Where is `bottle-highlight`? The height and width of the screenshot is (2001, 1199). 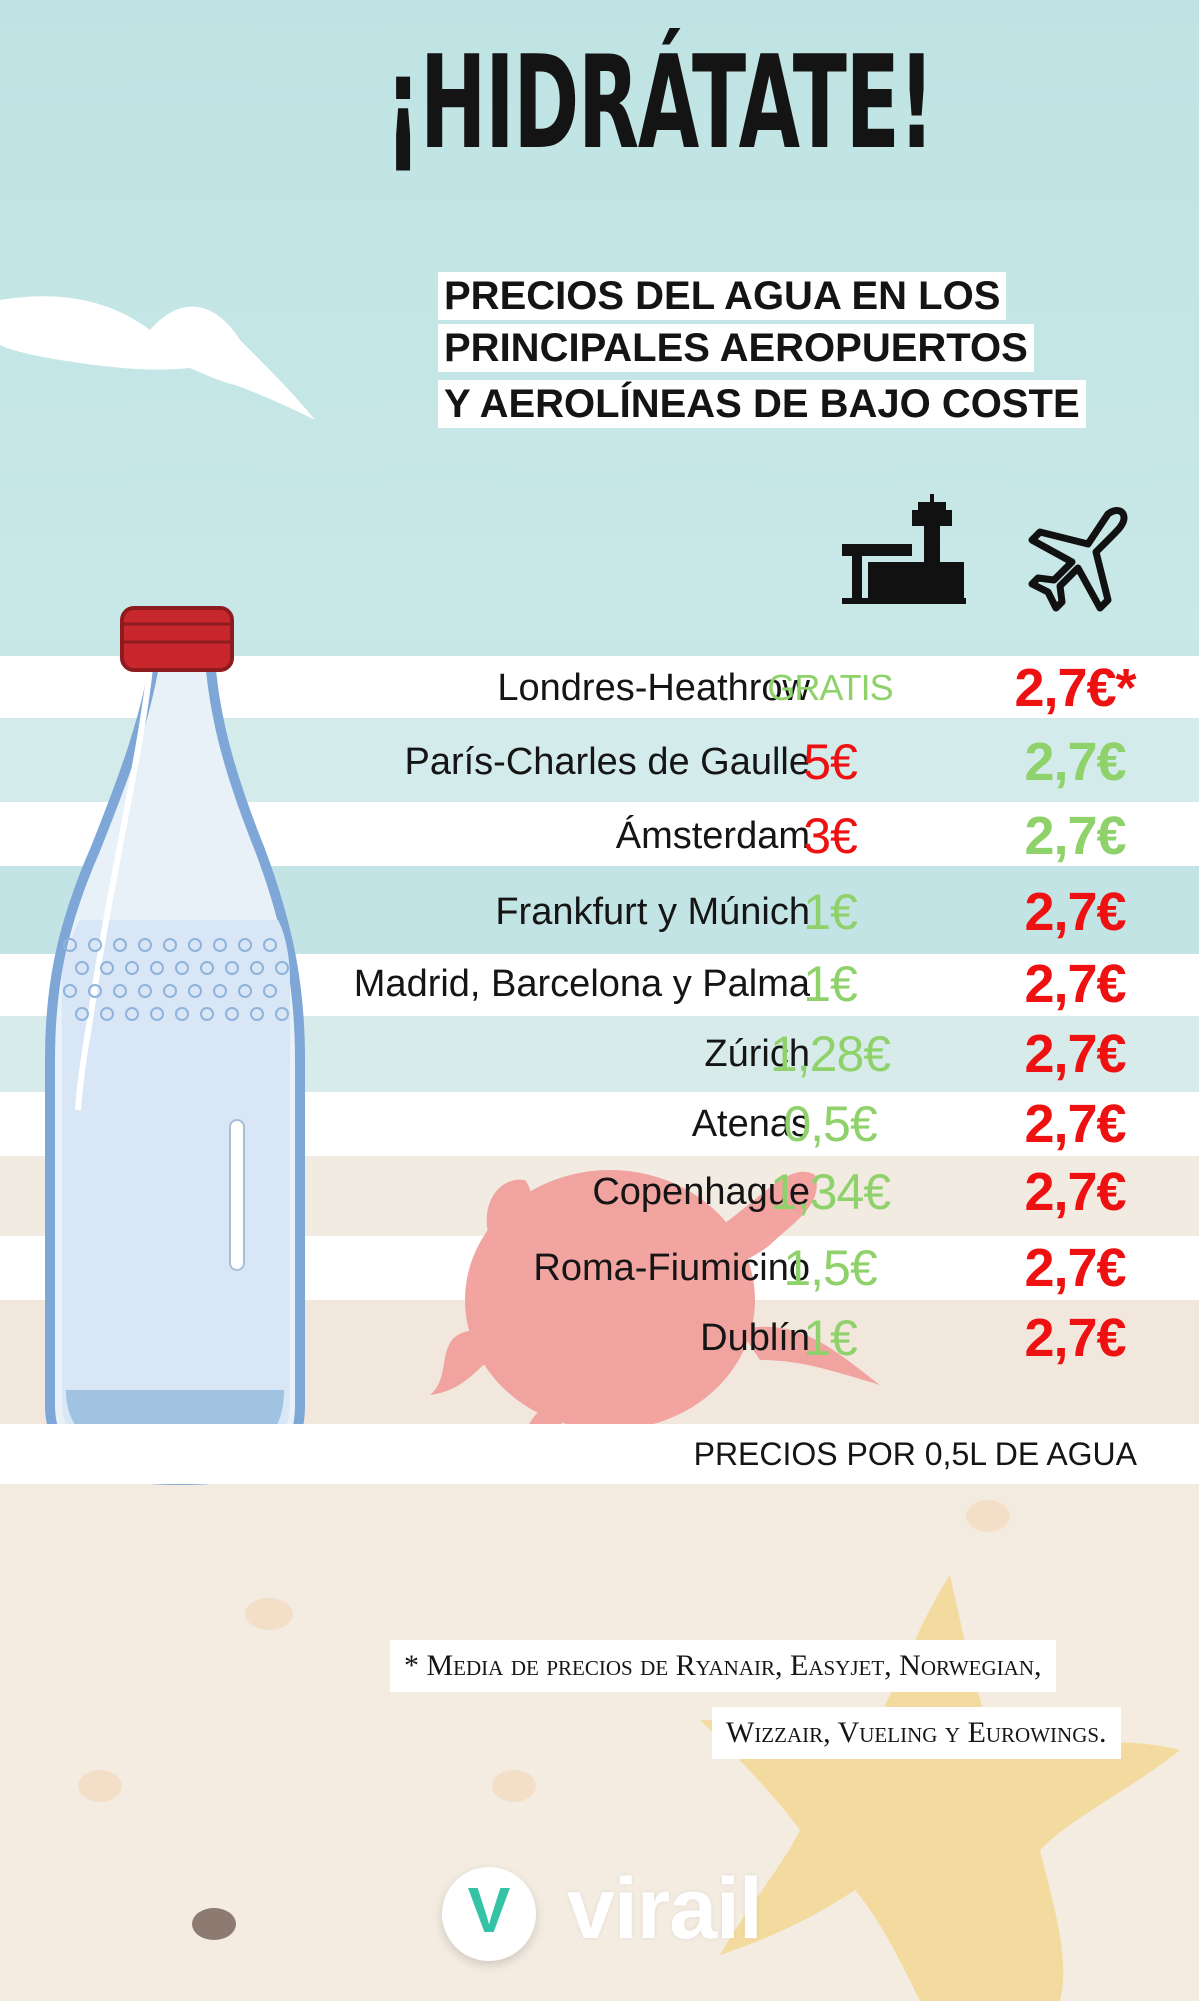
bottle-highlight is located at coordinates (237, 1195).